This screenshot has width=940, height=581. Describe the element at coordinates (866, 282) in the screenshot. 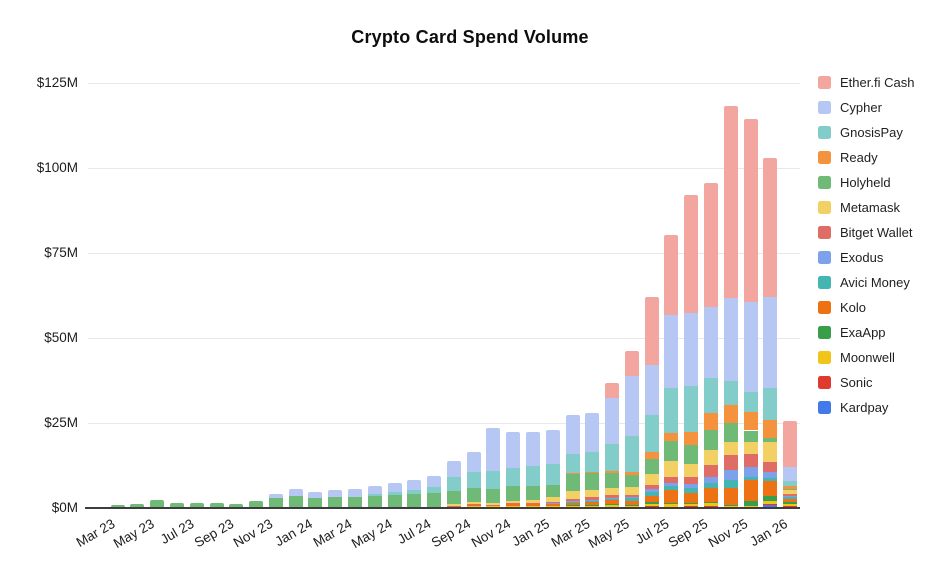

I see `legend-item-avici-money: Avici Money` at that location.